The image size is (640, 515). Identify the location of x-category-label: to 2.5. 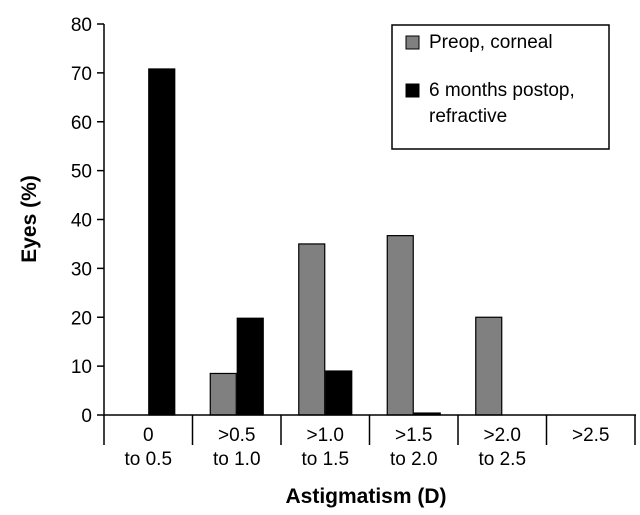
(502, 459).